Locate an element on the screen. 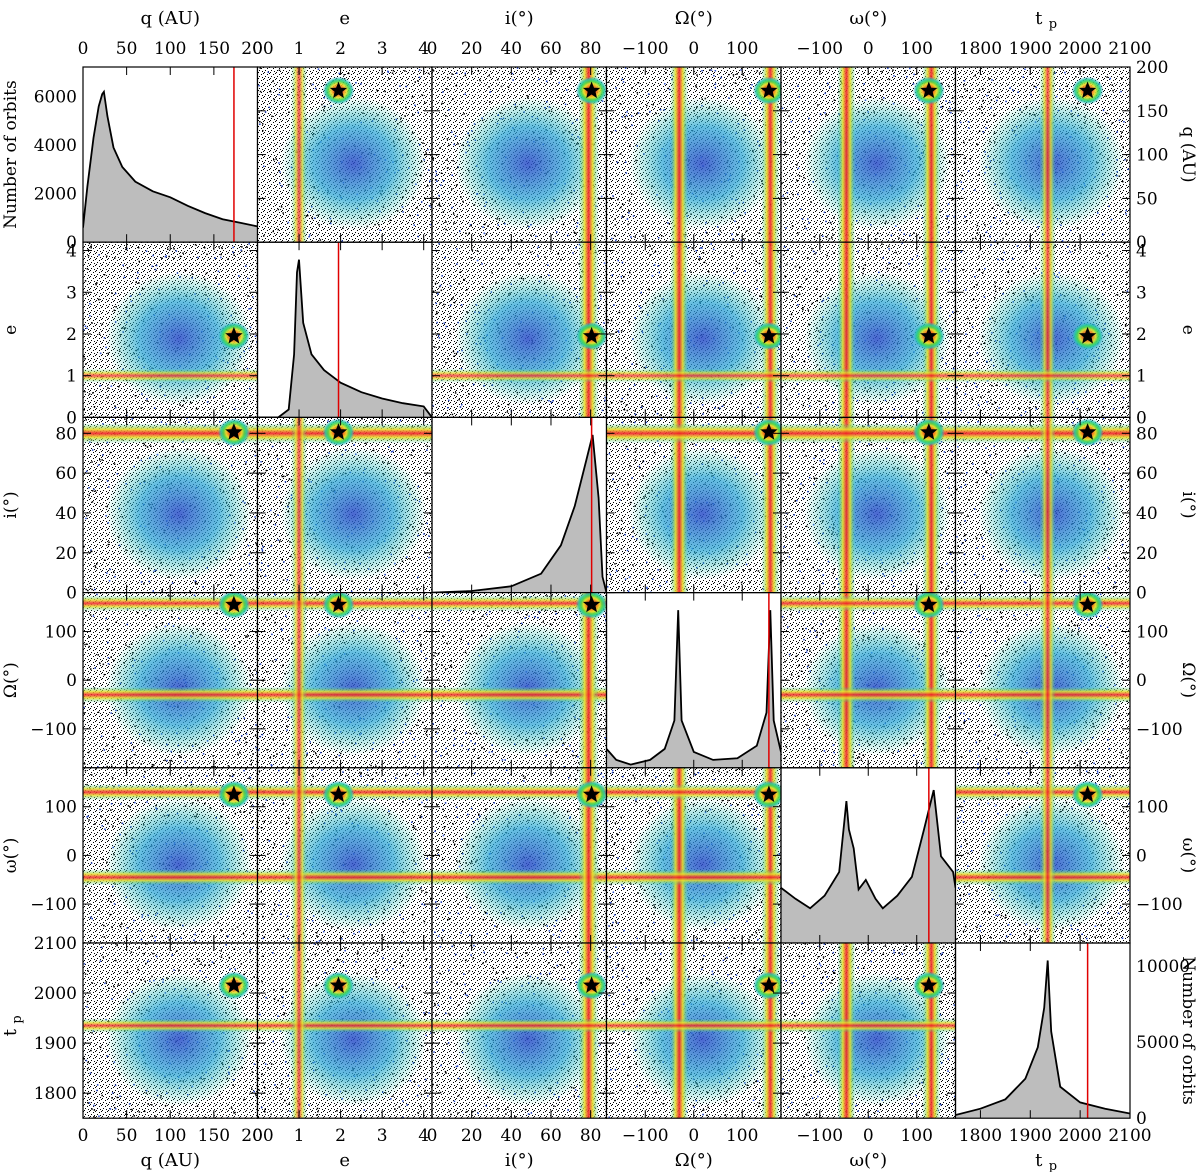 This screenshot has height=1172, width=1200. marked-orbit-star is located at coordinates (1087, 90).